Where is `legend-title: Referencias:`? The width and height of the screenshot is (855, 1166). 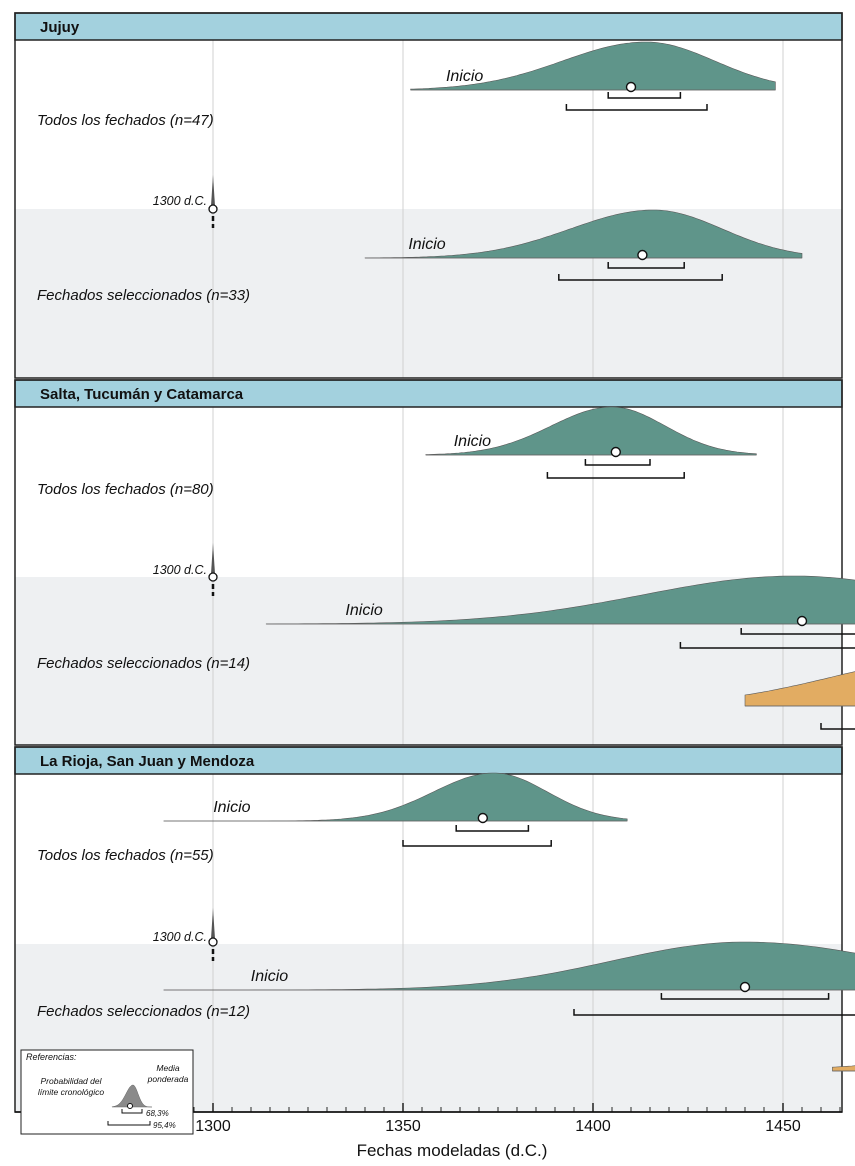
legend-title: Referencias: is located at coordinates (51, 1057).